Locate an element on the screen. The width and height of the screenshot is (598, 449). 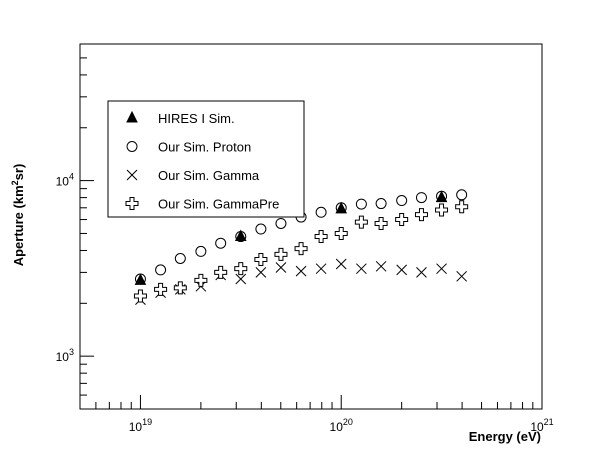
x-tick-label-exponent: 20 is located at coordinates (348, 422).